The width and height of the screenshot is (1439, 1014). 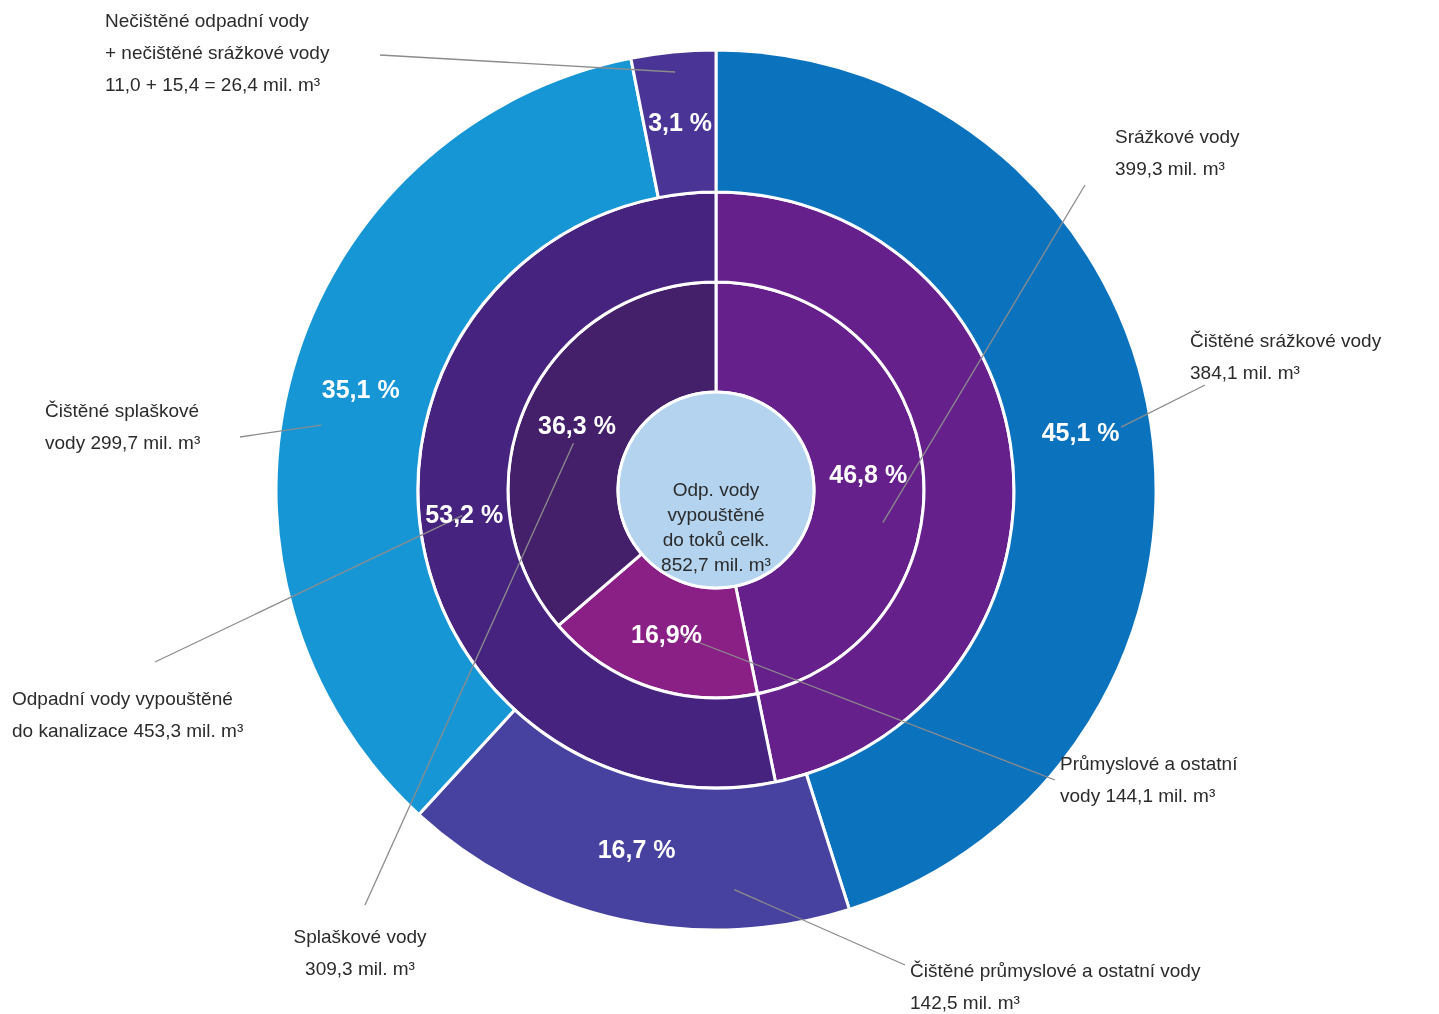 I want to click on data-label: 16,7 %, so click(x=636, y=849).